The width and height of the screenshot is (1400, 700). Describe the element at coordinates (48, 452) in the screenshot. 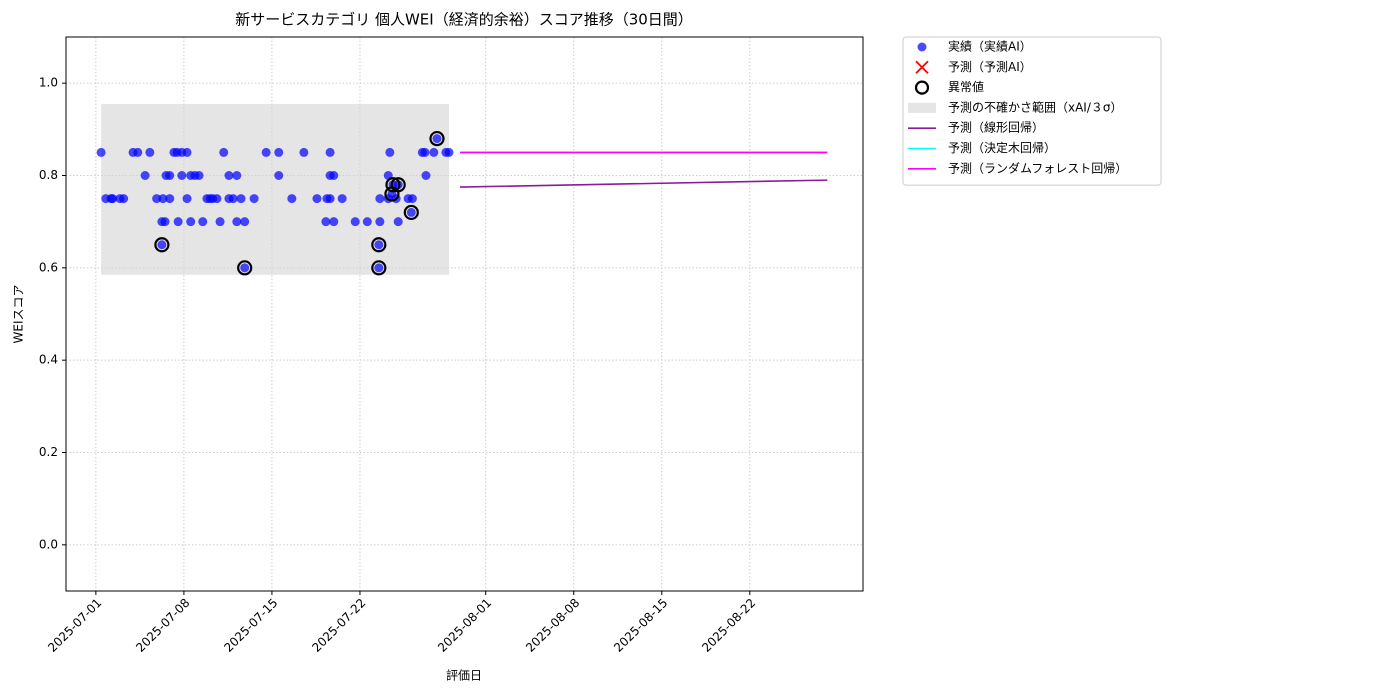

I see `y-tick-label: 0.2` at that location.